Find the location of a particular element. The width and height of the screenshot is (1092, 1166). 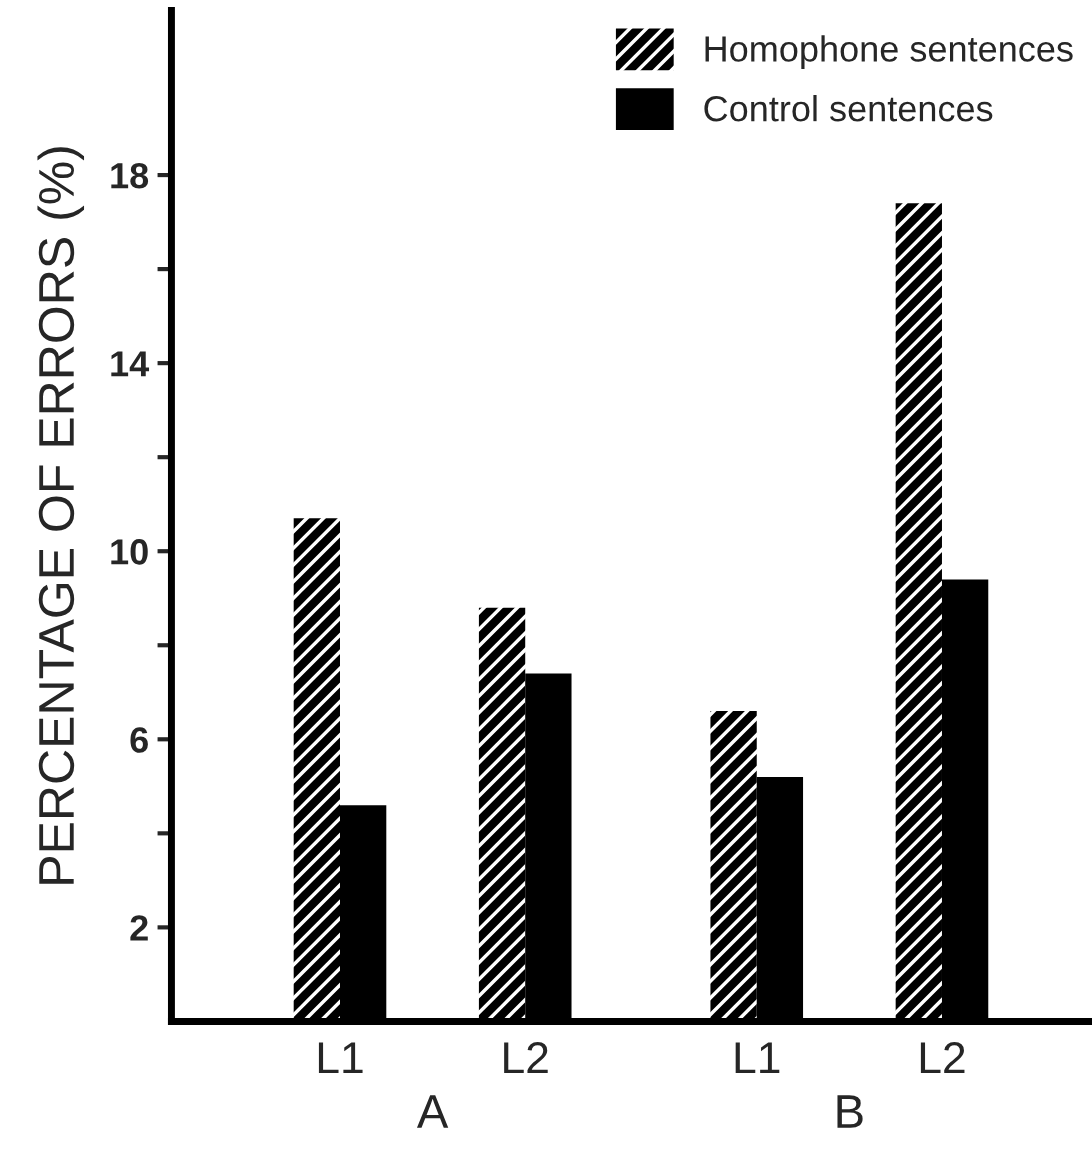

legend-label: Control sentences is located at coordinates (848, 108).